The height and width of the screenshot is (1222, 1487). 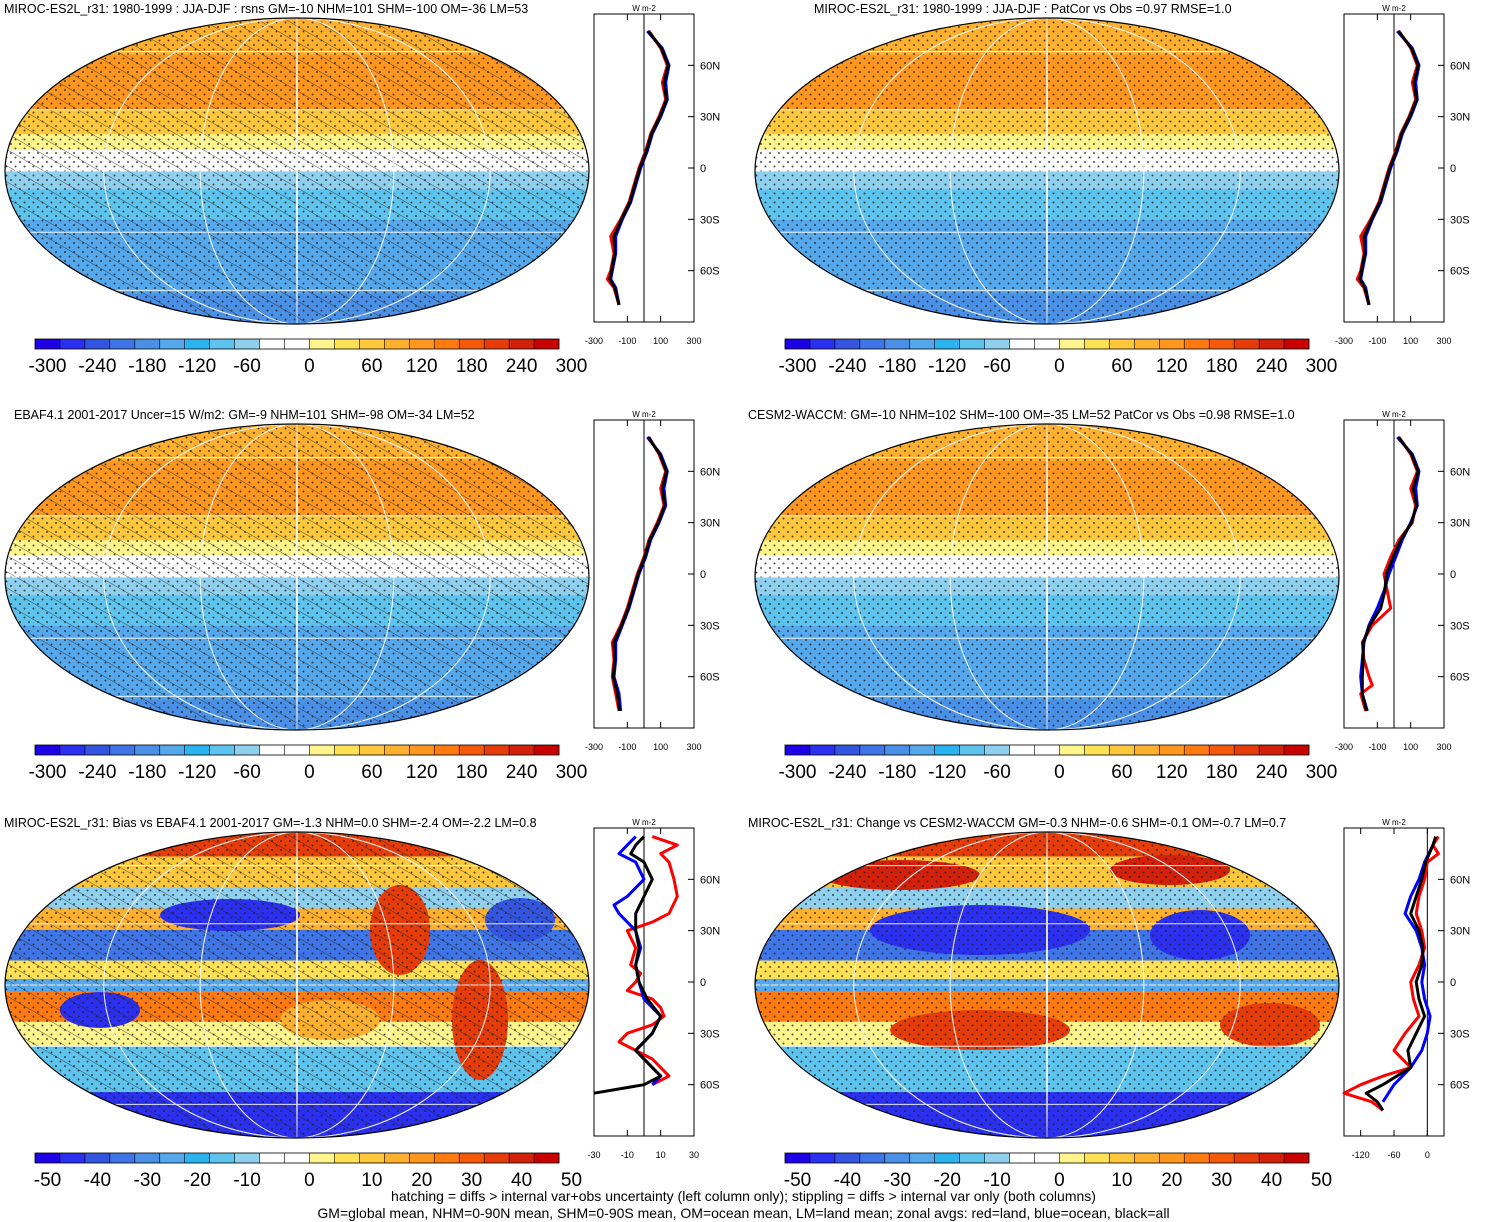 I want to click on x-tick-label: -100, so click(x=1377, y=747).